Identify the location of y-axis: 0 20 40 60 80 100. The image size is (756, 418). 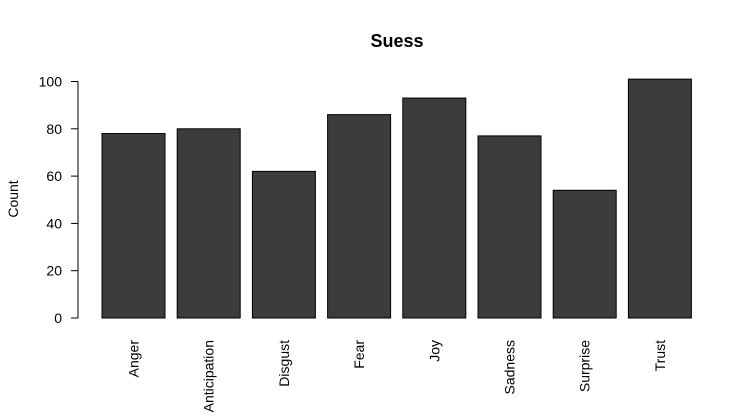
(59, 200).